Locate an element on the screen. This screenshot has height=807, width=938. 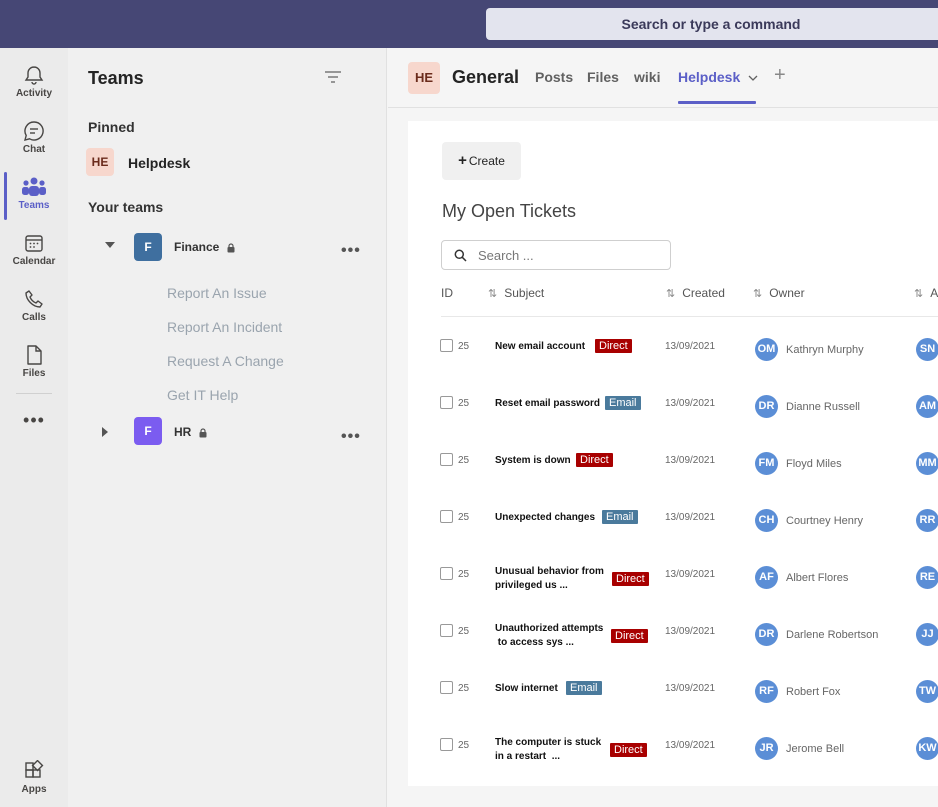
column-owner-label: Owner is located at coordinates (787, 293).